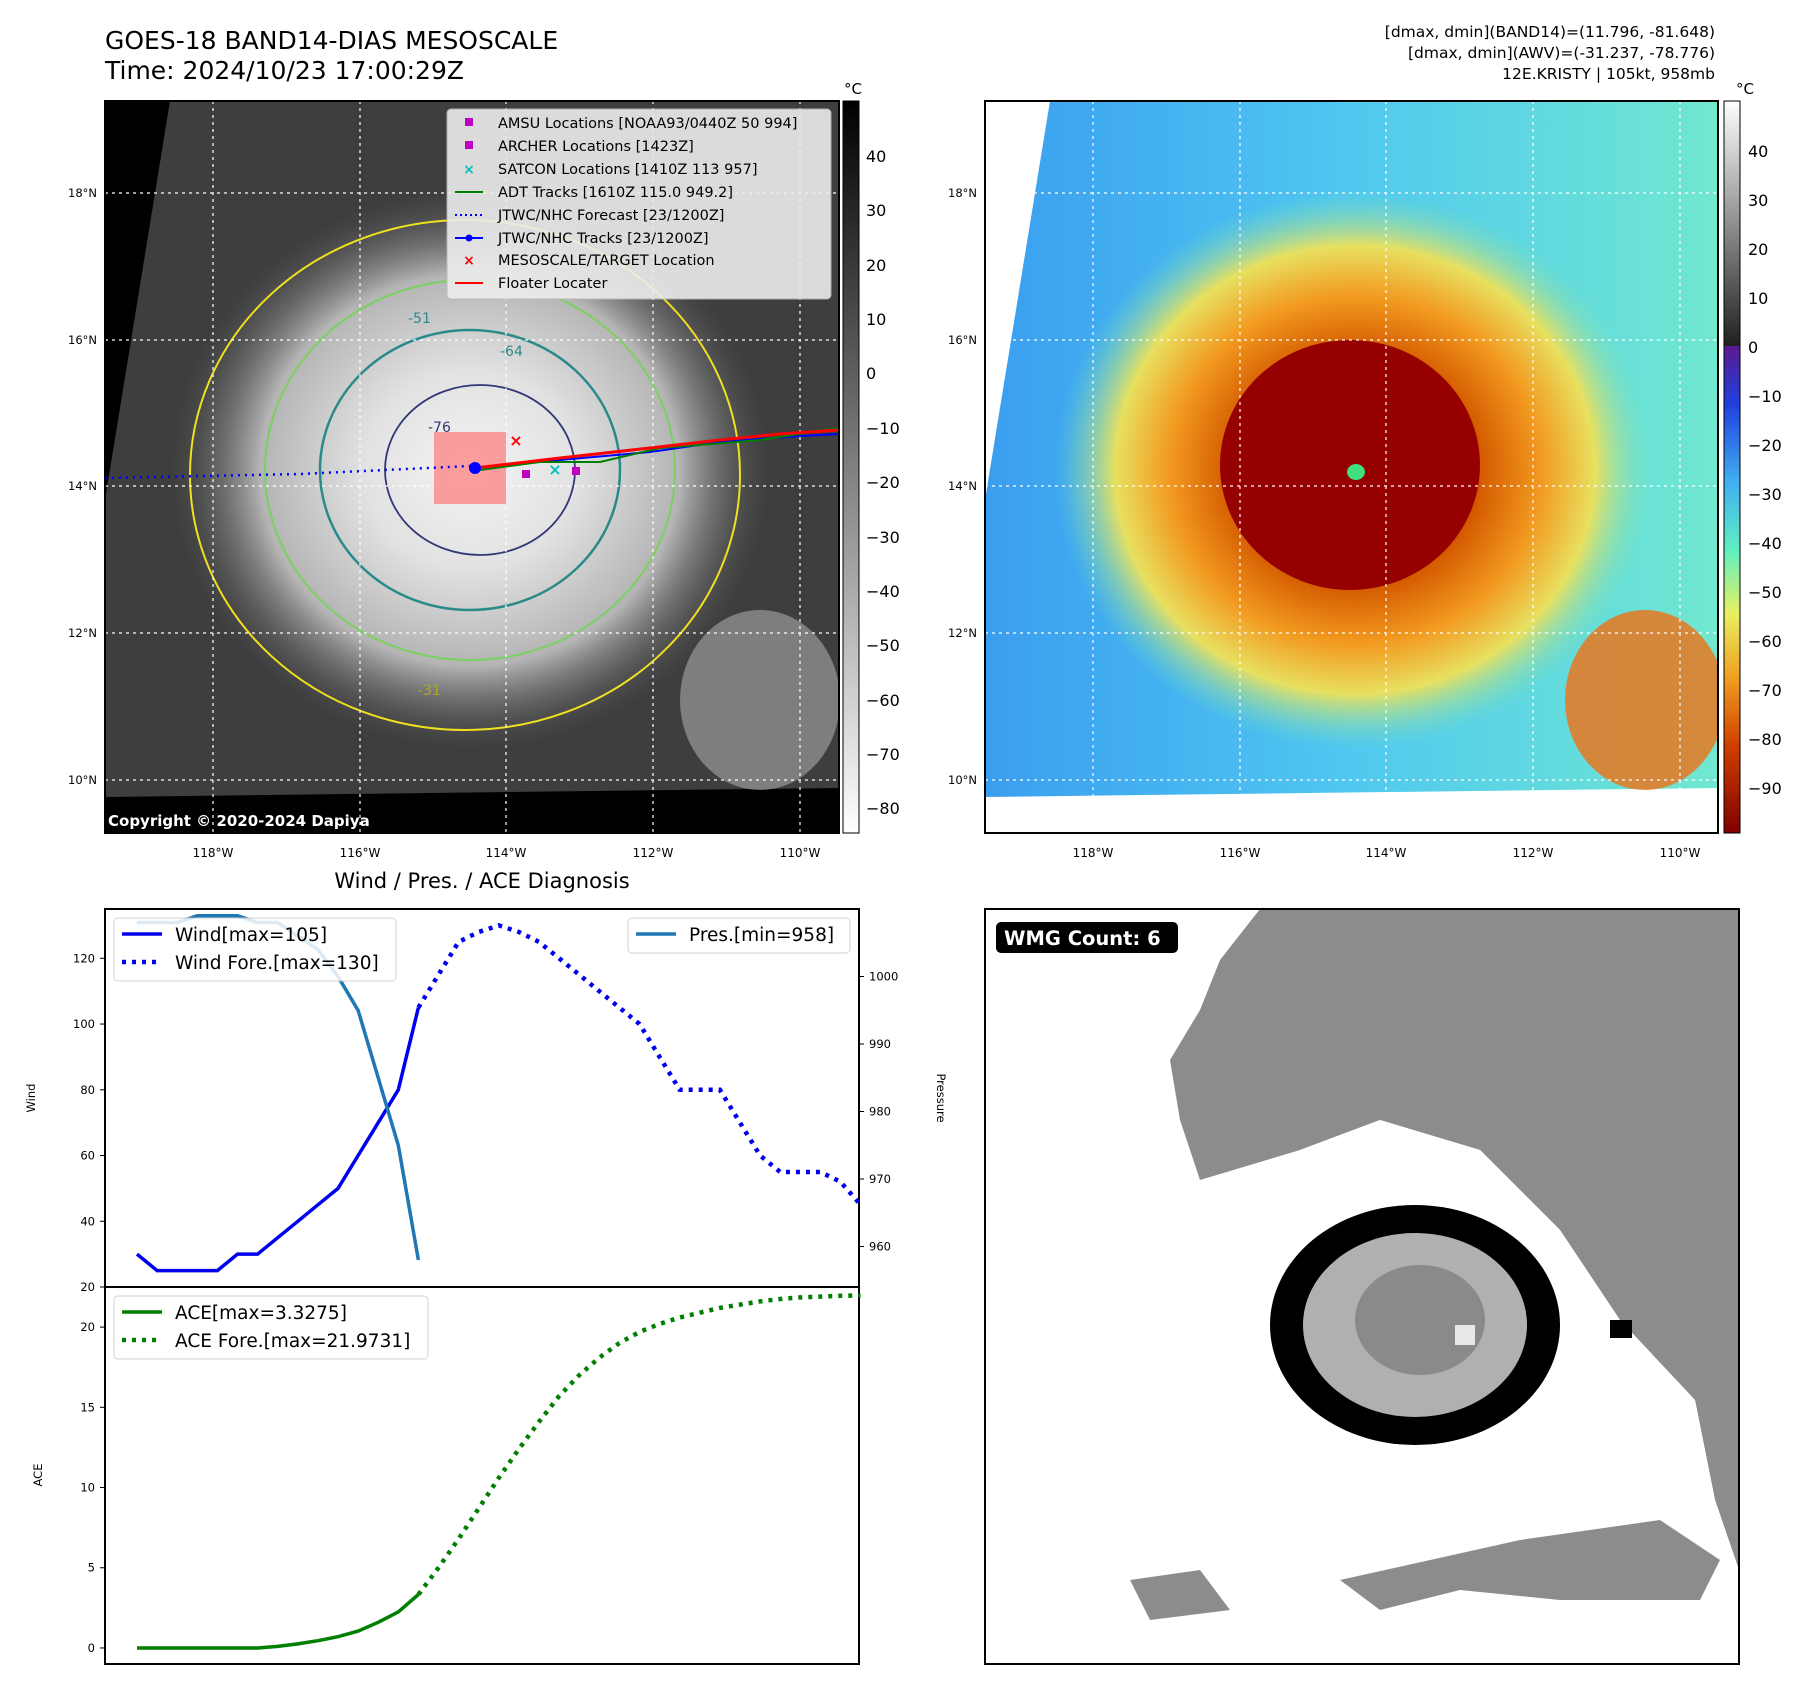  Describe the element at coordinates (880, 1247) in the screenshot. I see `axis-tick-label: 960` at that location.